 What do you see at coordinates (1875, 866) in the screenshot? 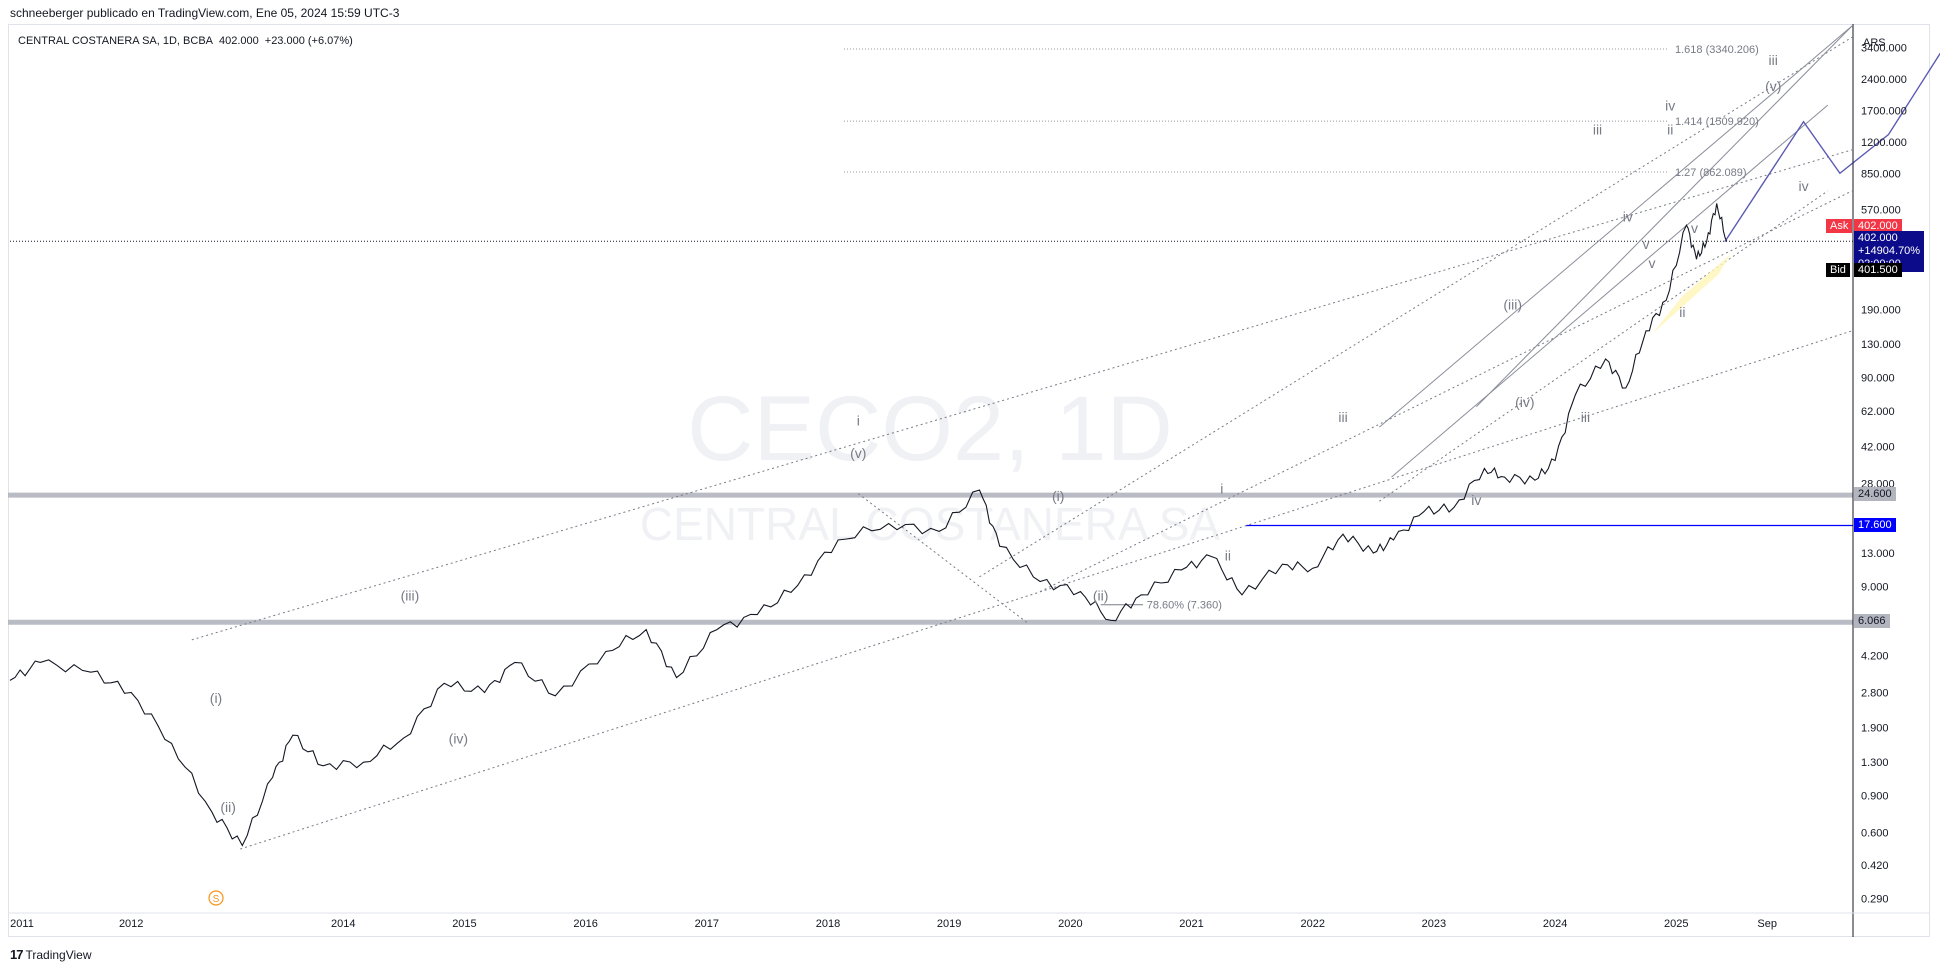
I see `y-tick-label-1: 0.420` at bounding box center [1875, 866].